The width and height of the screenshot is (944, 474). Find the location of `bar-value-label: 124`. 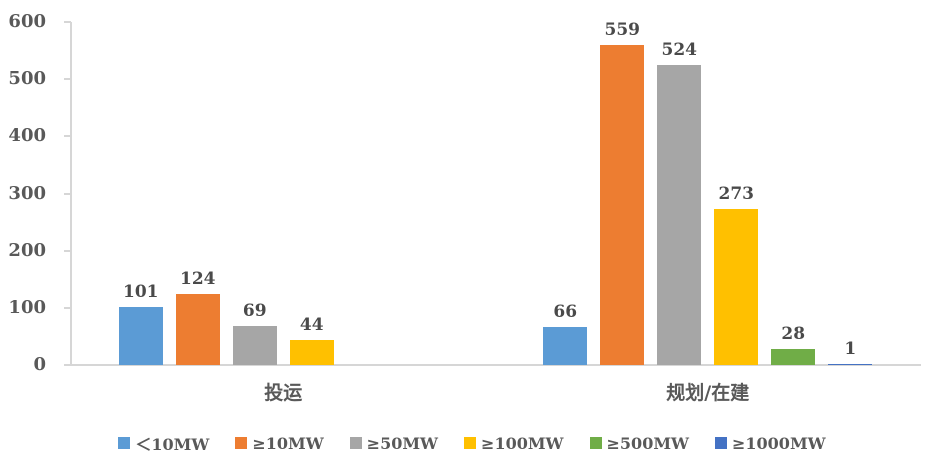

bar-value-label: 124 is located at coordinates (198, 279).